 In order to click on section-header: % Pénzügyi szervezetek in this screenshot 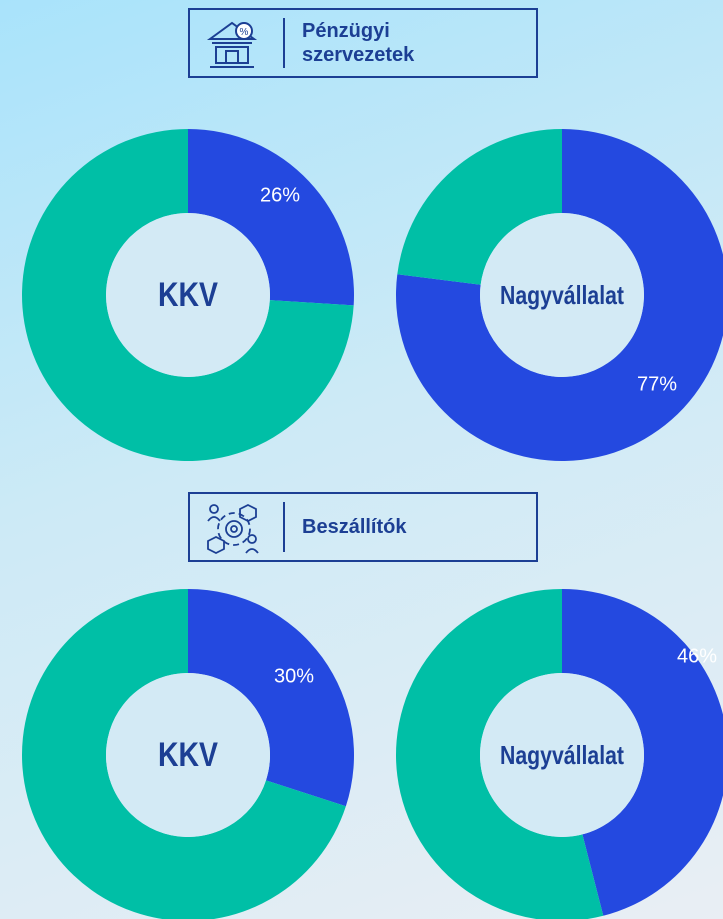, I will do `click(363, 43)`.